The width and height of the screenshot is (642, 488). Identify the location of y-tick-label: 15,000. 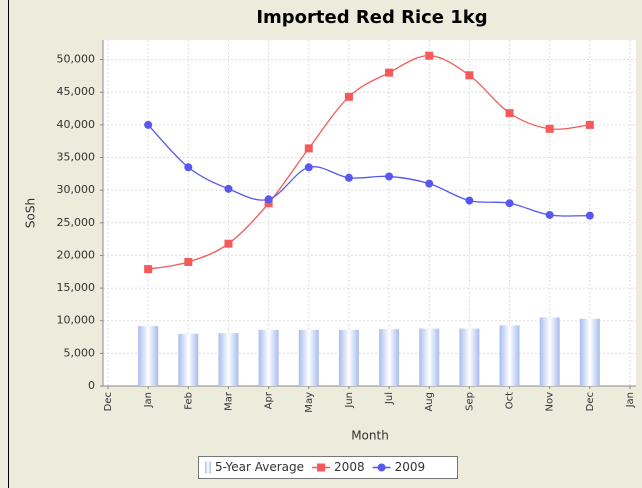
(76, 287).